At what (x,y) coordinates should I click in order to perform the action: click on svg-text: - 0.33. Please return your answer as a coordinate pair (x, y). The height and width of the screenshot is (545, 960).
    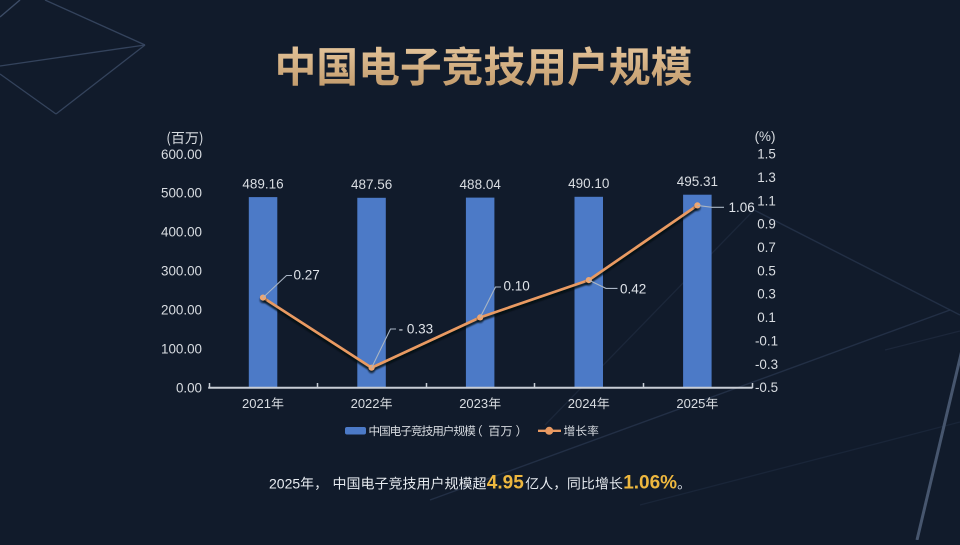
    Looking at the image, I should click on (416, 329).